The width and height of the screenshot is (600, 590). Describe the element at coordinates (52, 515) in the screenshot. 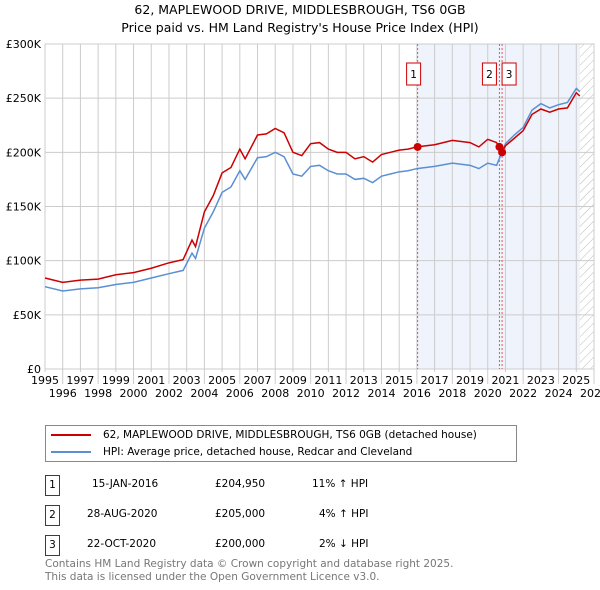

I see `transaction-number: 2` at that location.